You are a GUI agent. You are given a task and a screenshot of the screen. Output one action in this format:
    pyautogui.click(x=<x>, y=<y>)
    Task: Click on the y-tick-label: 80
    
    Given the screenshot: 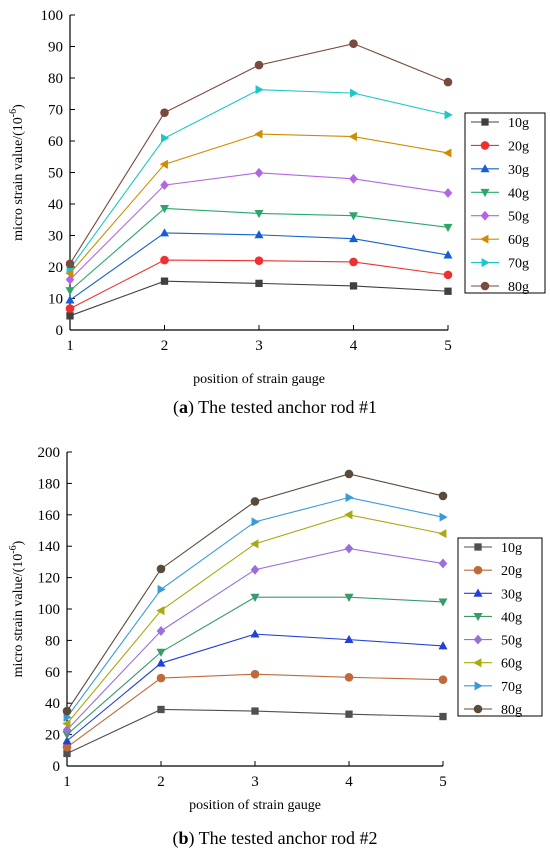 What is the action you would take?
    pyautogui.click(x=55, y=79)
    